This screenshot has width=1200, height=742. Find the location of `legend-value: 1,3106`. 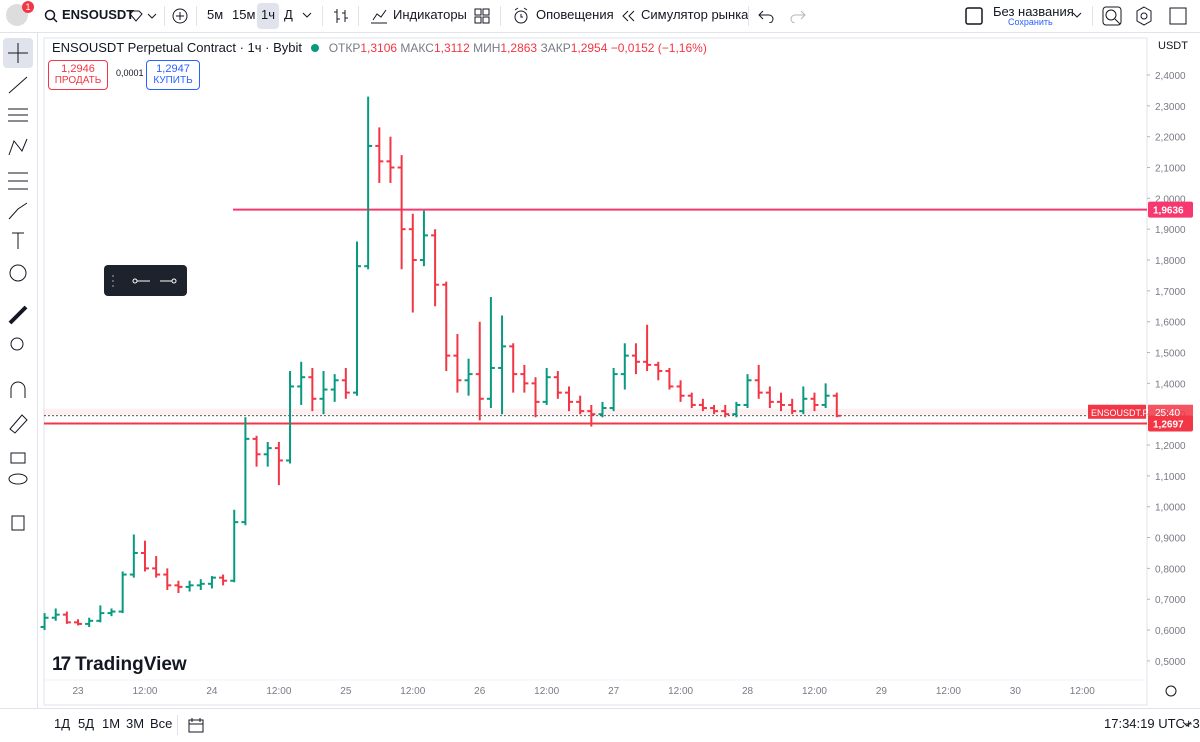

legend-value: 1,3106 is located at coordinates (379, 48).